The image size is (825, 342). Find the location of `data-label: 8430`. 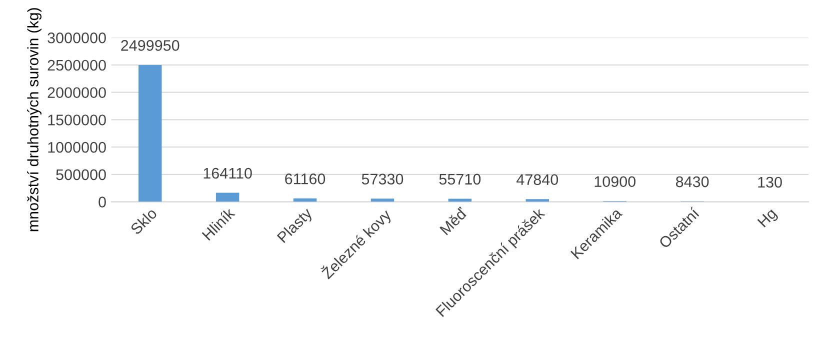

data-label: 8430 is located at coordinates (692, 182).